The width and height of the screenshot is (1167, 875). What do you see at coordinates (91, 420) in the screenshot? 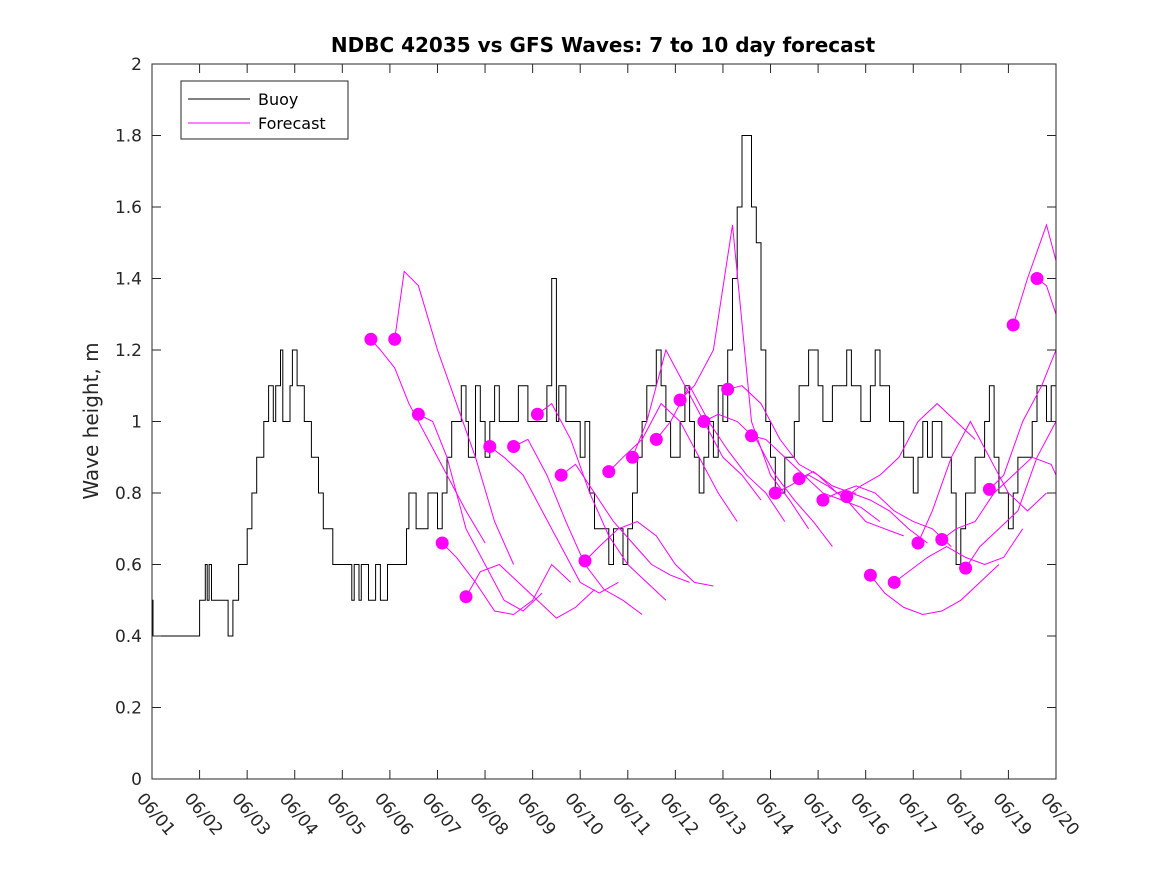
I see `y-axis-label: Wave height, m` at bounding box center [91, 420].